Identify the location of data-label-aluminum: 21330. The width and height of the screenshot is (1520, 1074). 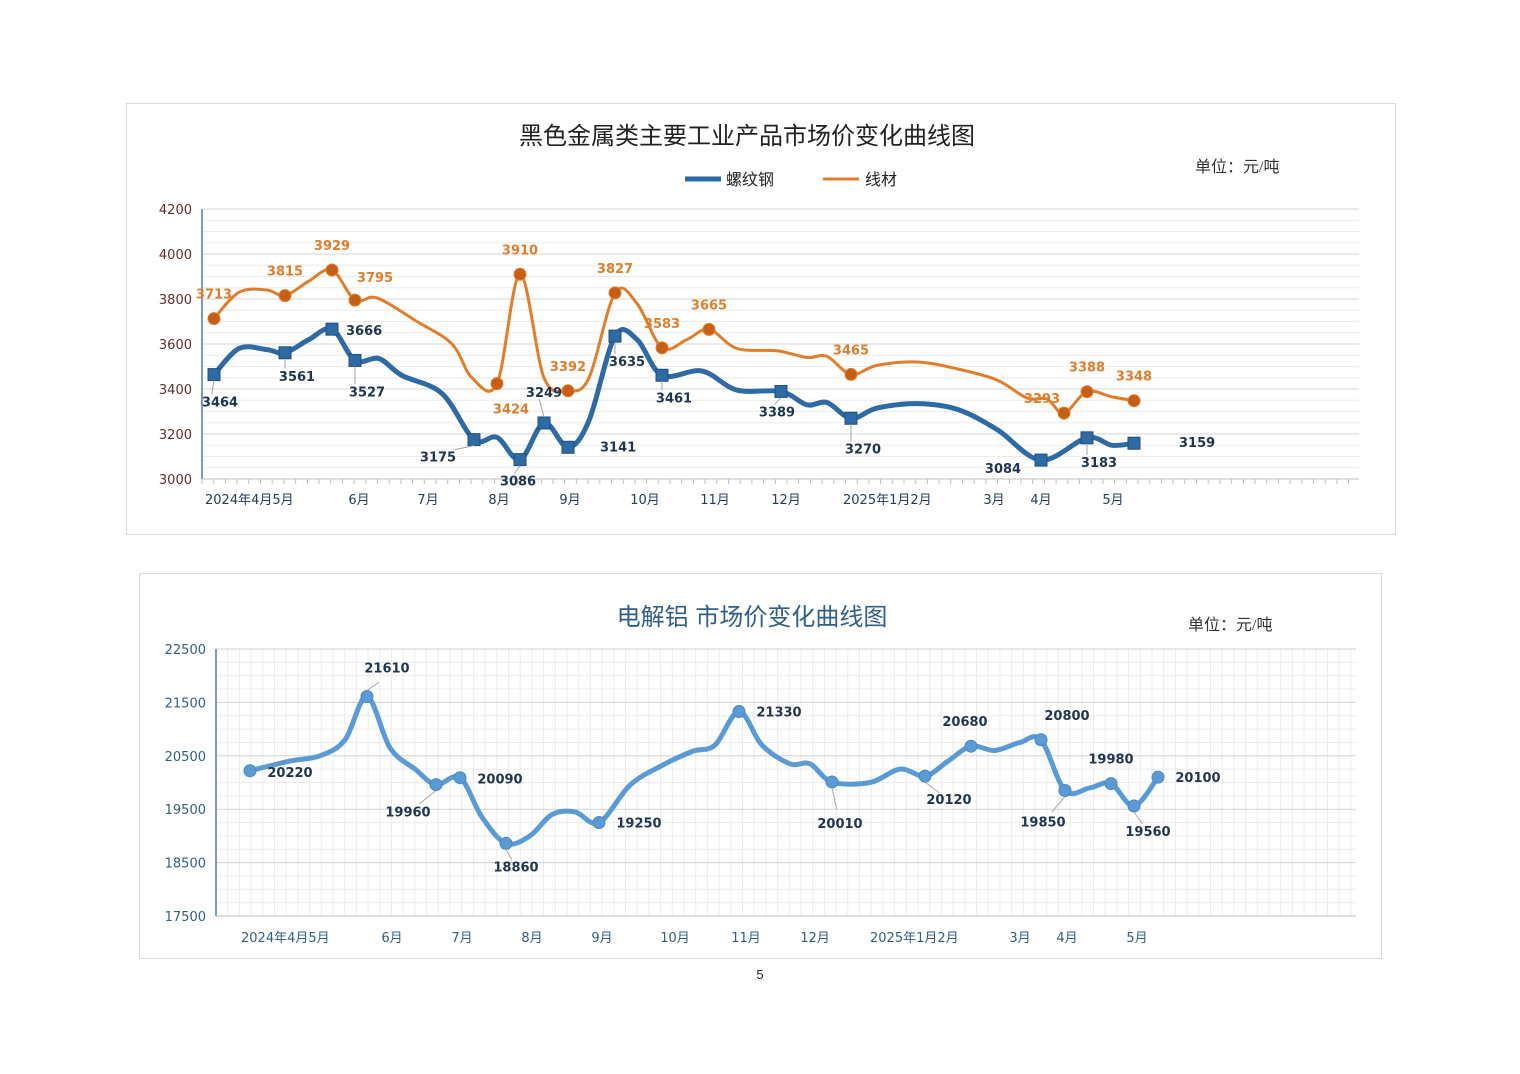
(778, 712).